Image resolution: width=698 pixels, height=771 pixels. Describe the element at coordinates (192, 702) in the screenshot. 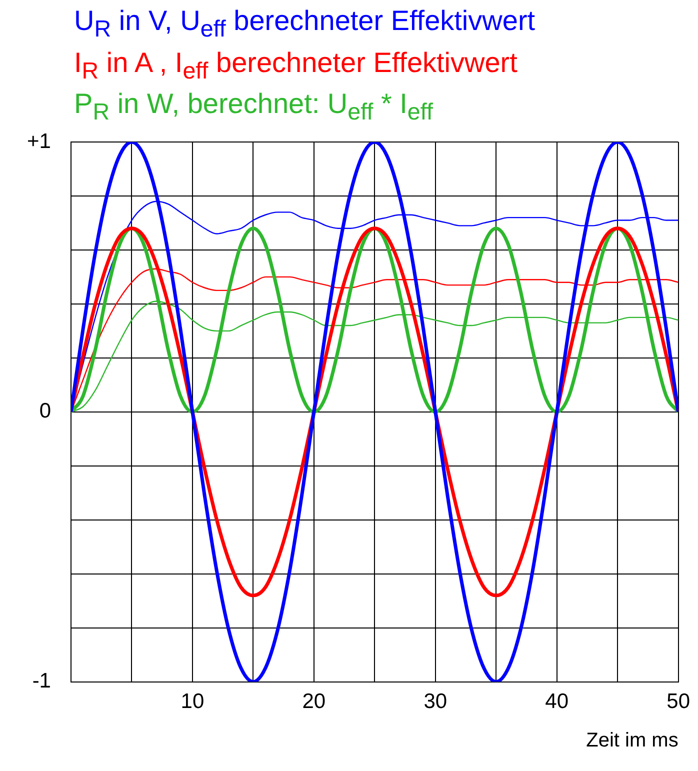

I see `x-tick-label: 10` at that location.